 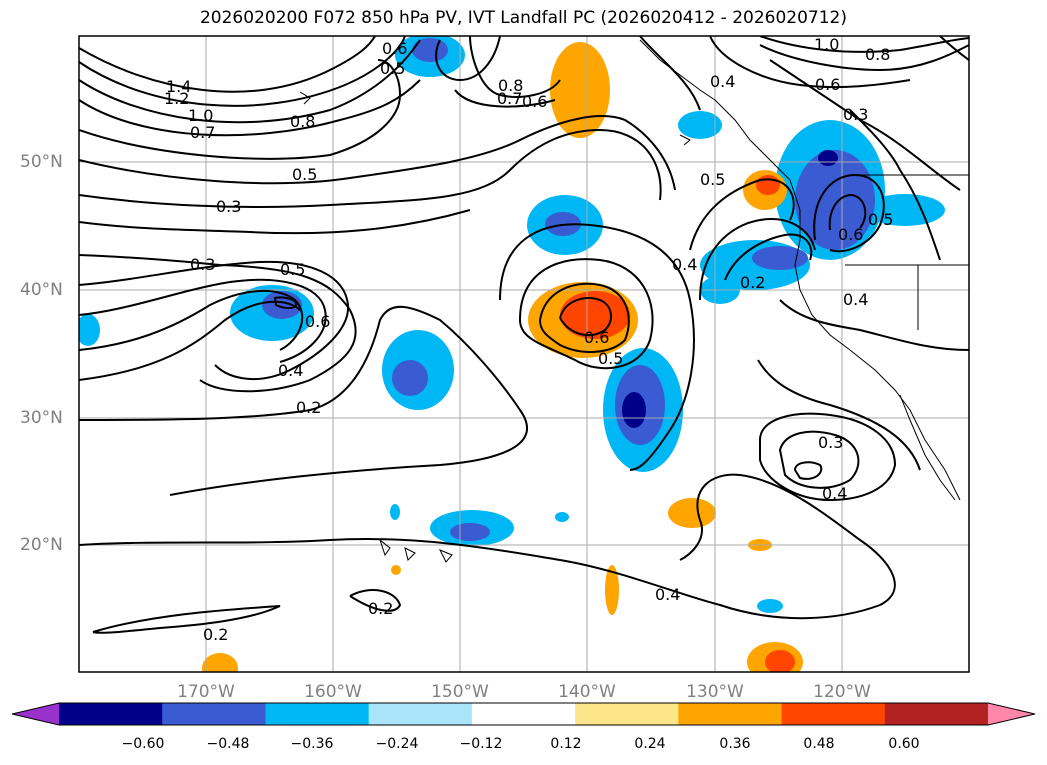 I want to click on colorbar-tick-label: 0.36, so click(x=735, y=744).